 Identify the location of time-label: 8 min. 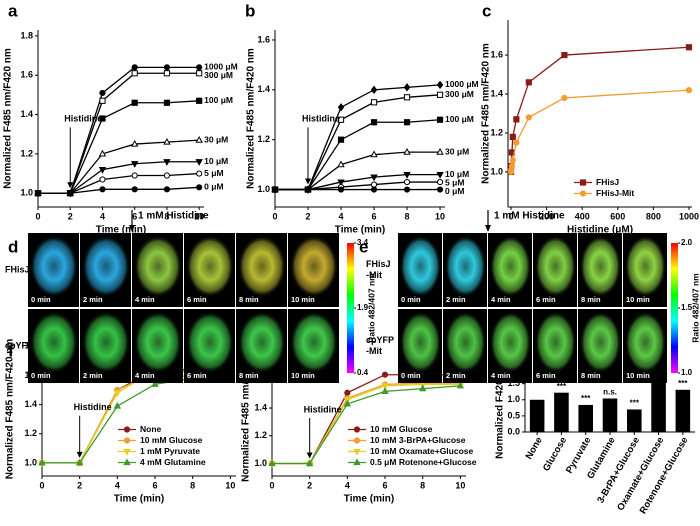
(591, 299).